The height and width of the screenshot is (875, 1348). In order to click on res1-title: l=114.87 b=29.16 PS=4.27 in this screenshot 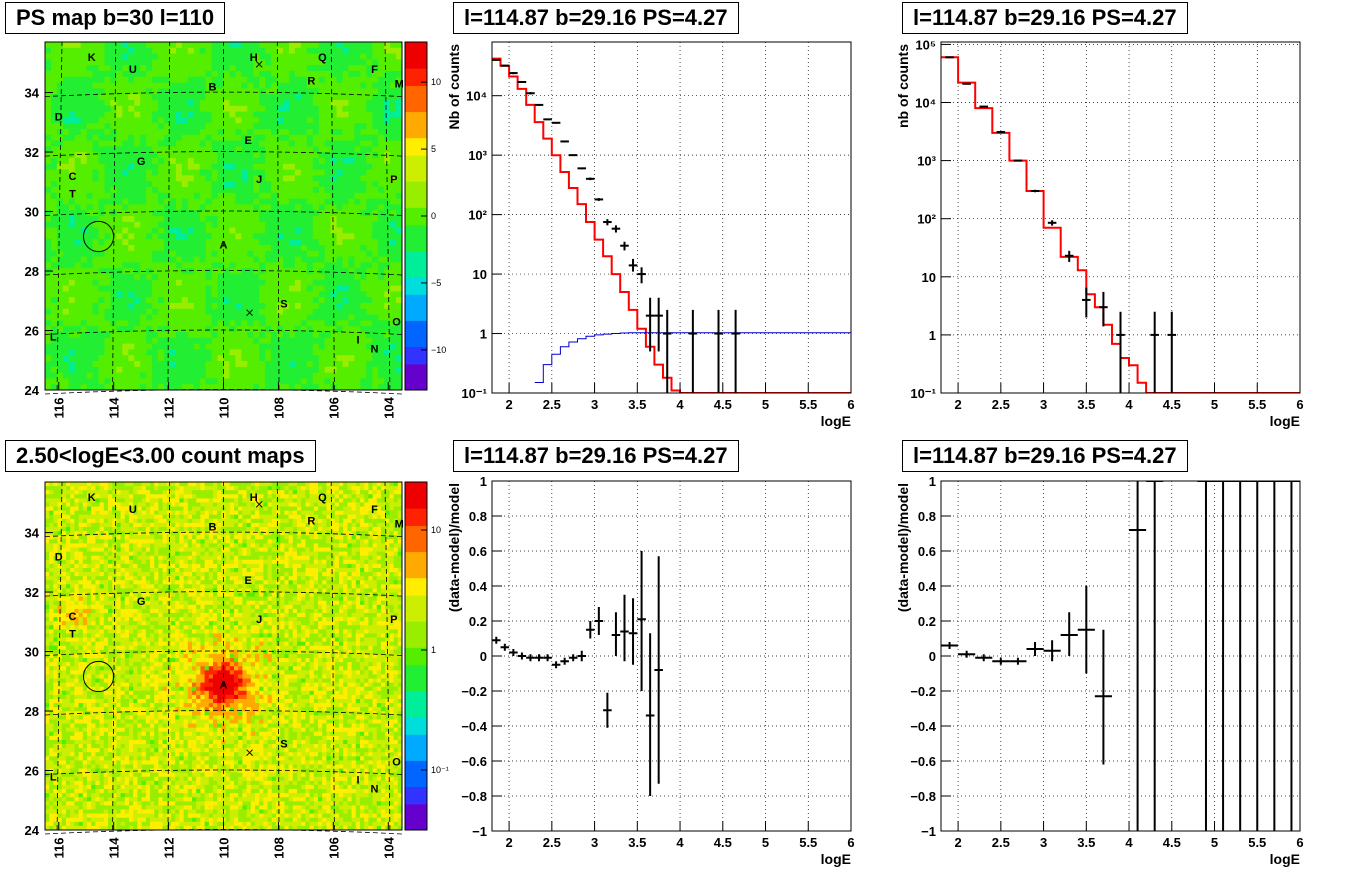, I will do `click(596, 456)`.